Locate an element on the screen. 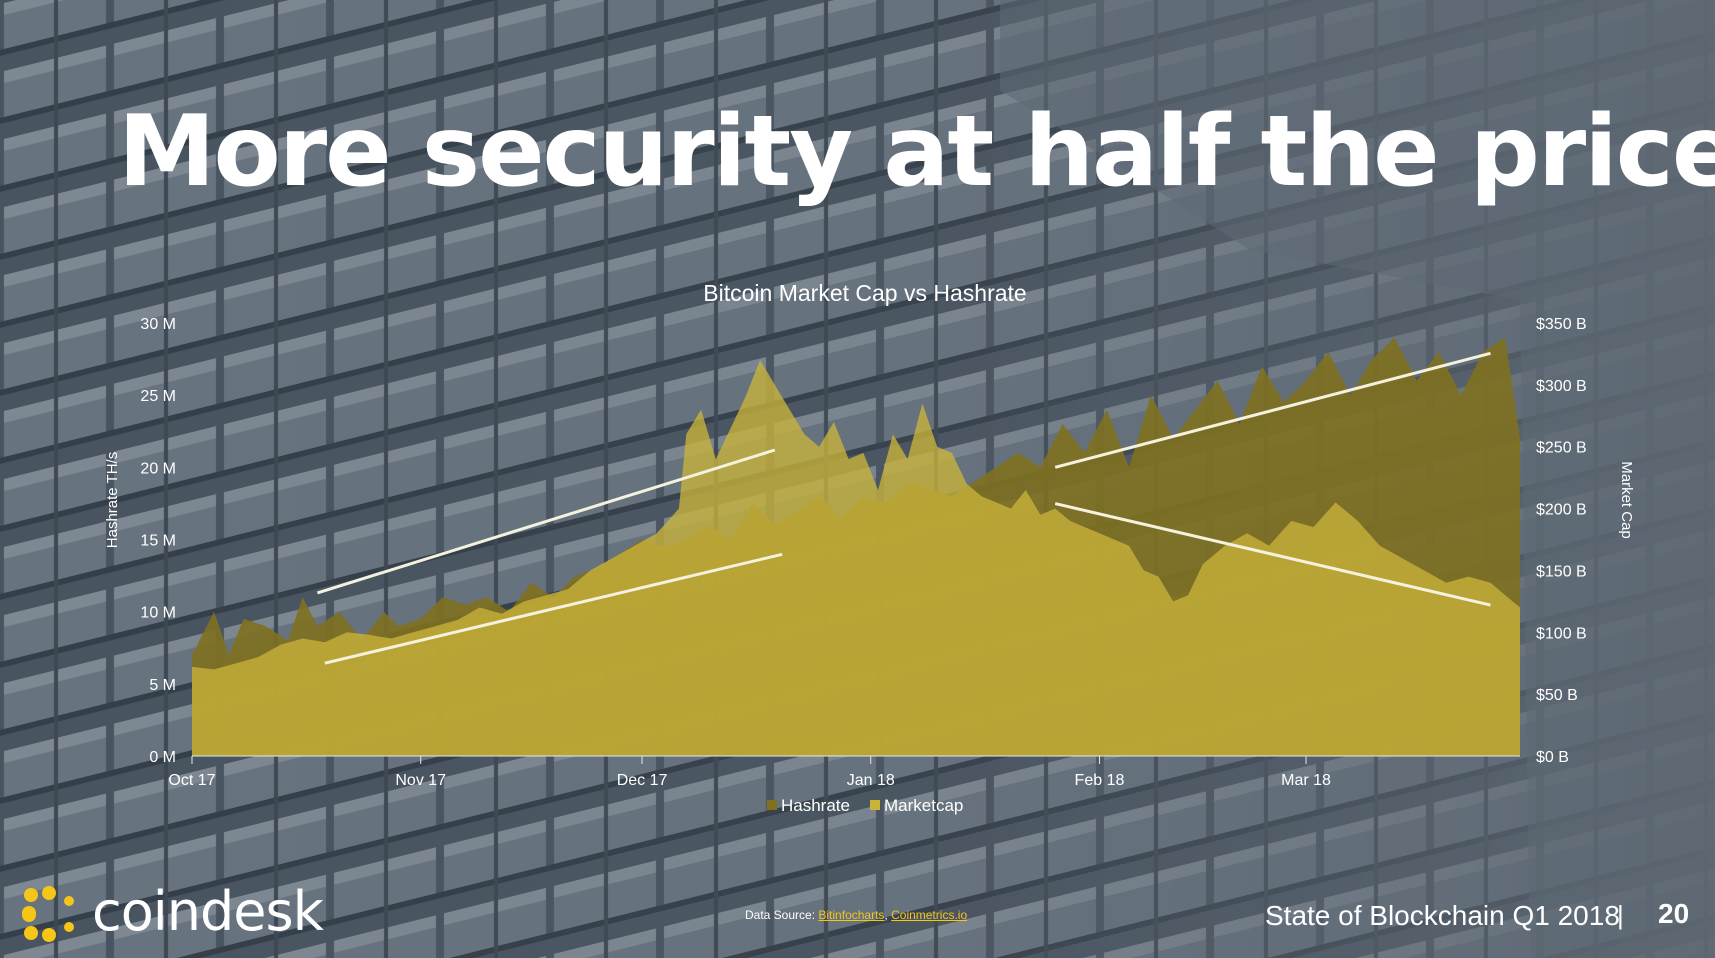 The height and width of the screenshot is (958, 1715). legend-label: Hashrate is located at coordinates (815, 805).